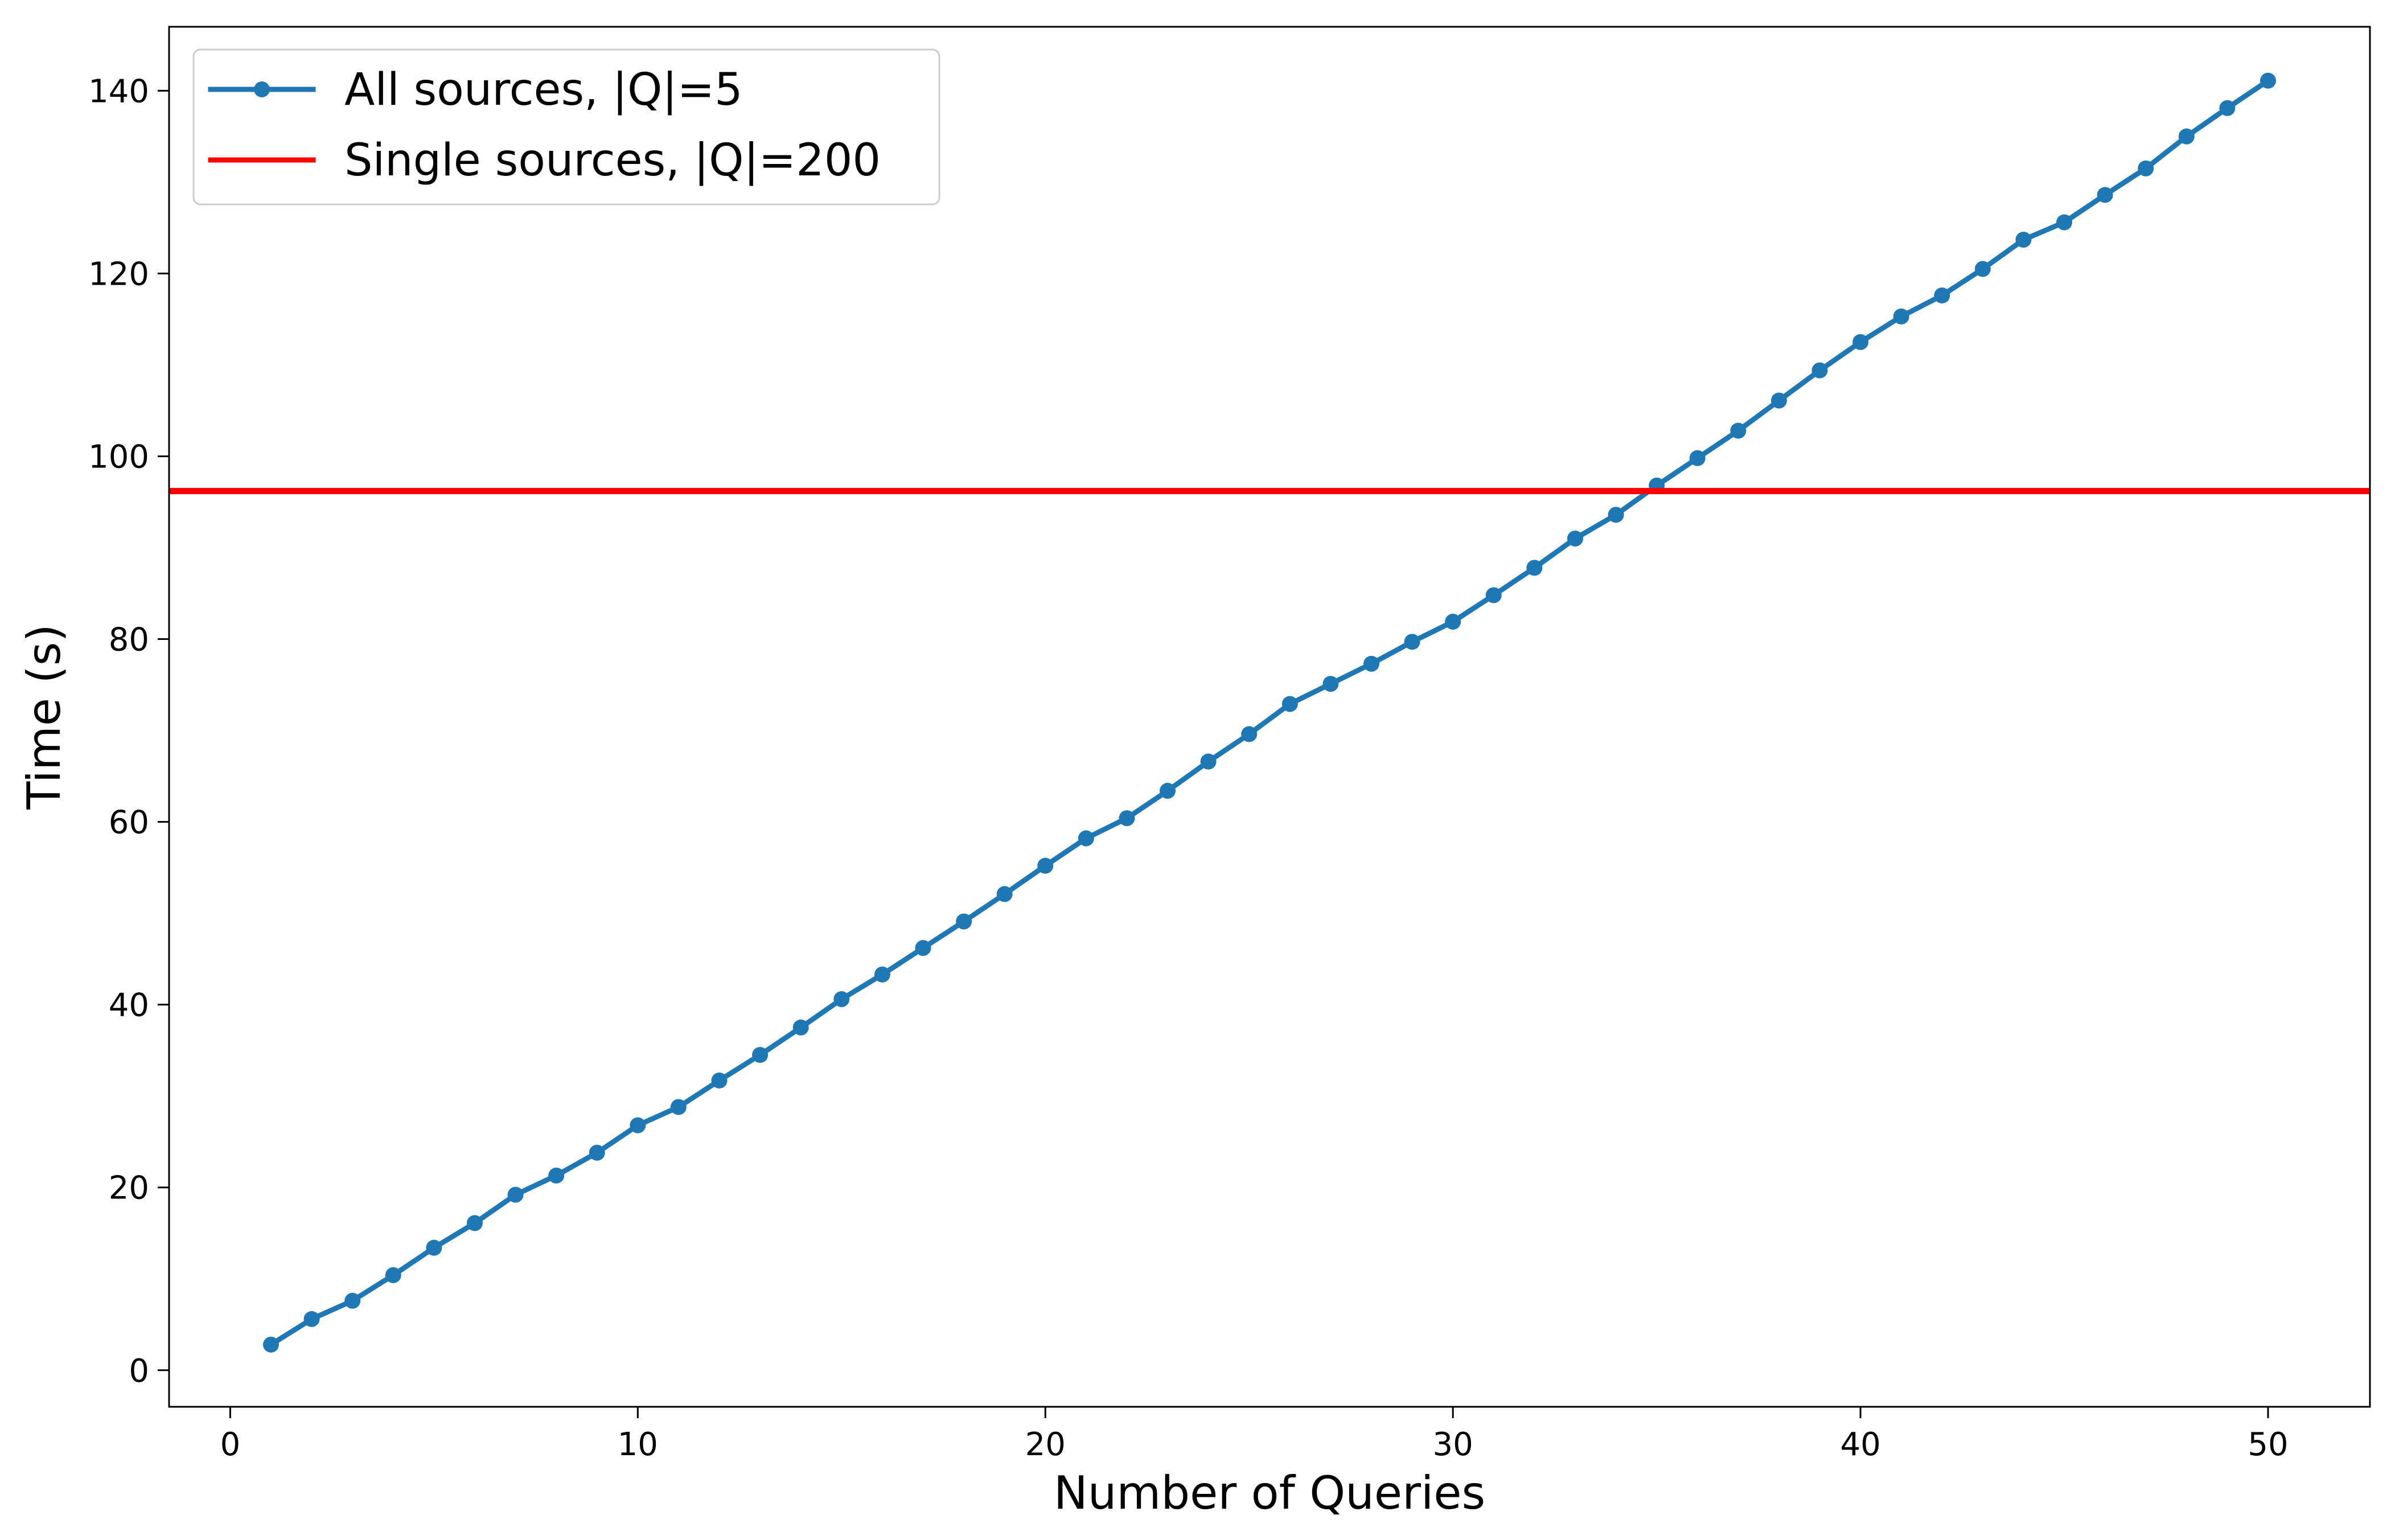 The height and width of the screenshot is (1540, 2391). I want to click on legend-box, so click(566, 127).